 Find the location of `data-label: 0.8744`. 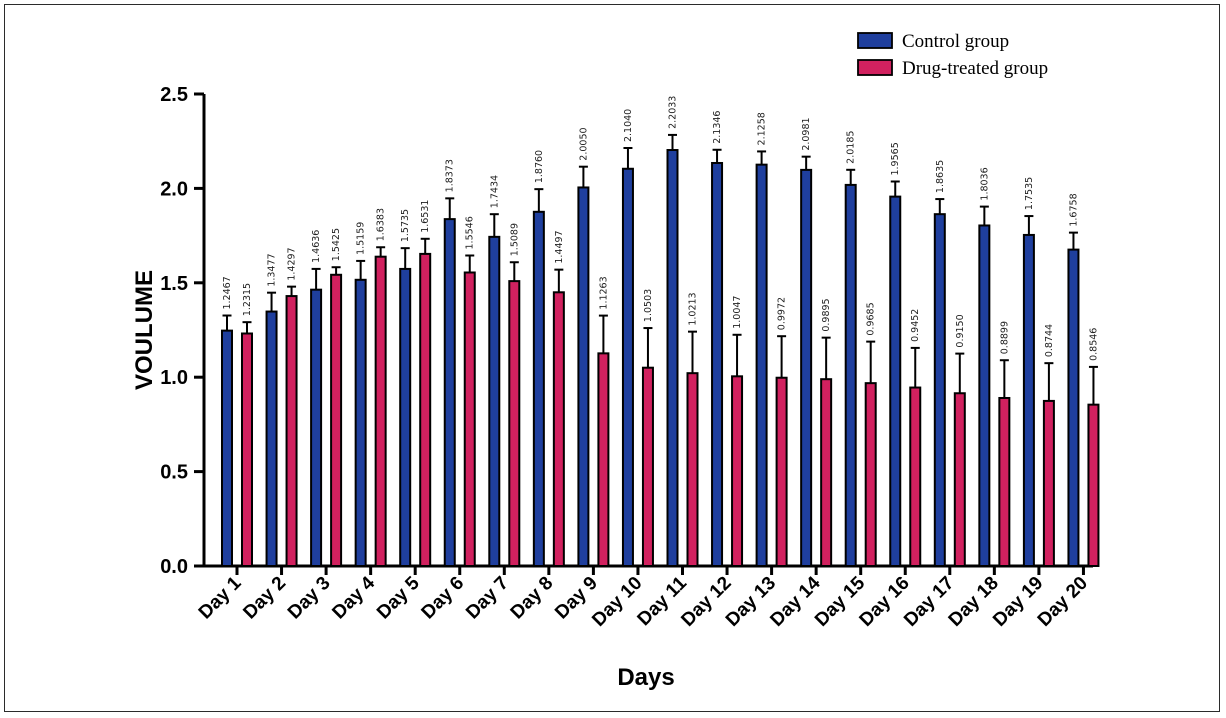

data-label: 0.8744 is located at coordinates (1049, 340).